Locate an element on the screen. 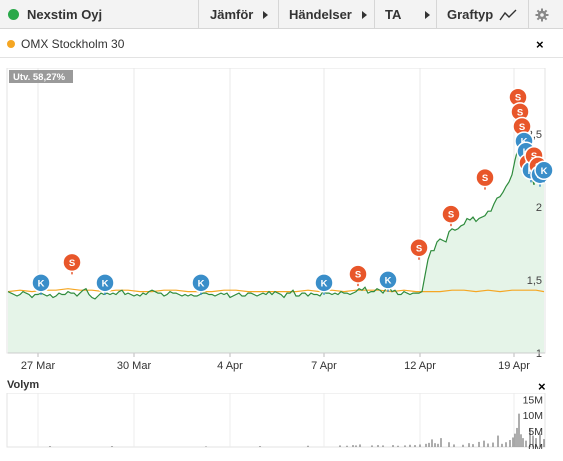 This screenshot has height=461, width=563. ta-menu-button: TA is located at coordinates (408, 14).